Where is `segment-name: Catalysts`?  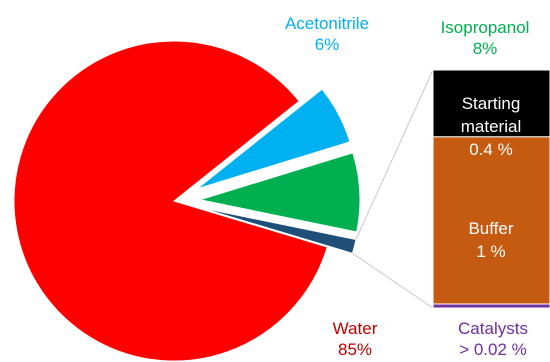 segment-name: Catalysts is located at coordinates (493, 328).